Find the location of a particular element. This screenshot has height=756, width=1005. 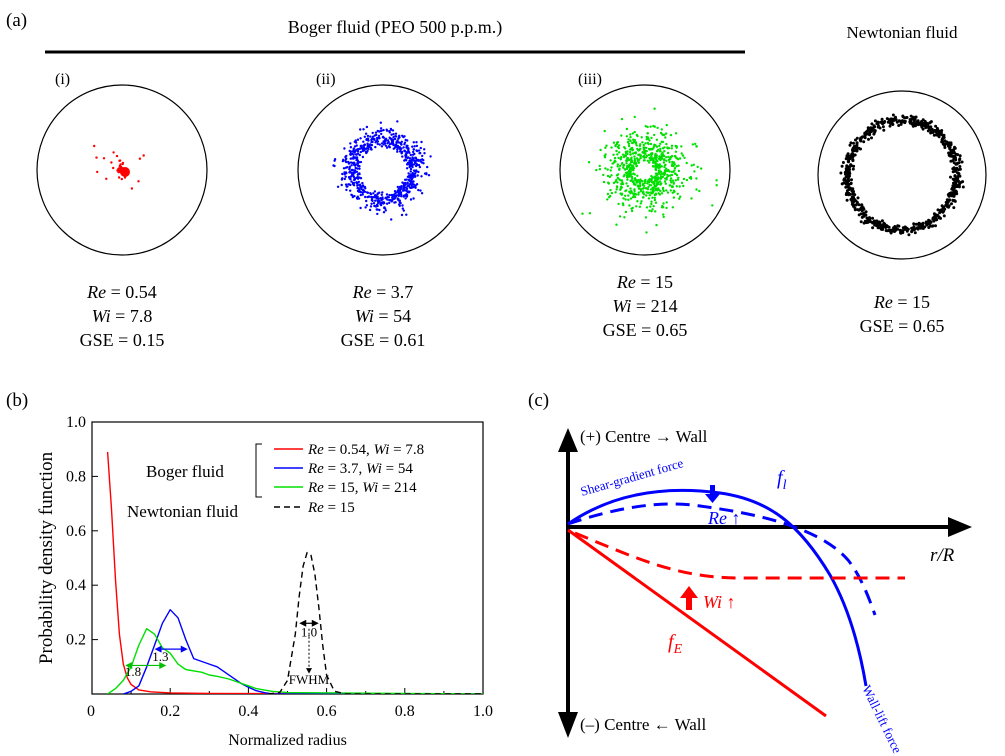

re-arrow-shaft is located at coordinates (712, 490).